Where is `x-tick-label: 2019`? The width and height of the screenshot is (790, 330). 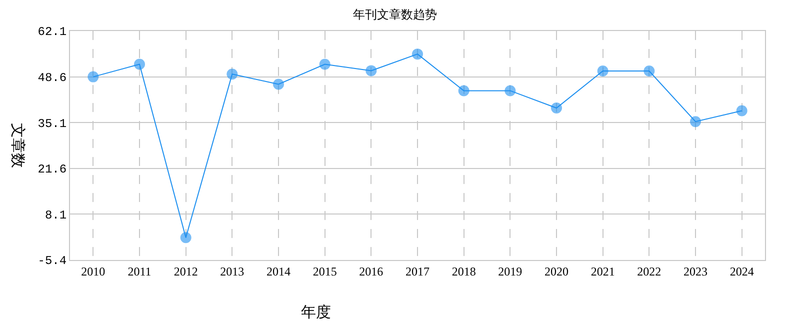 x-tick-label: 2019 is located at coordinates (510, 271).